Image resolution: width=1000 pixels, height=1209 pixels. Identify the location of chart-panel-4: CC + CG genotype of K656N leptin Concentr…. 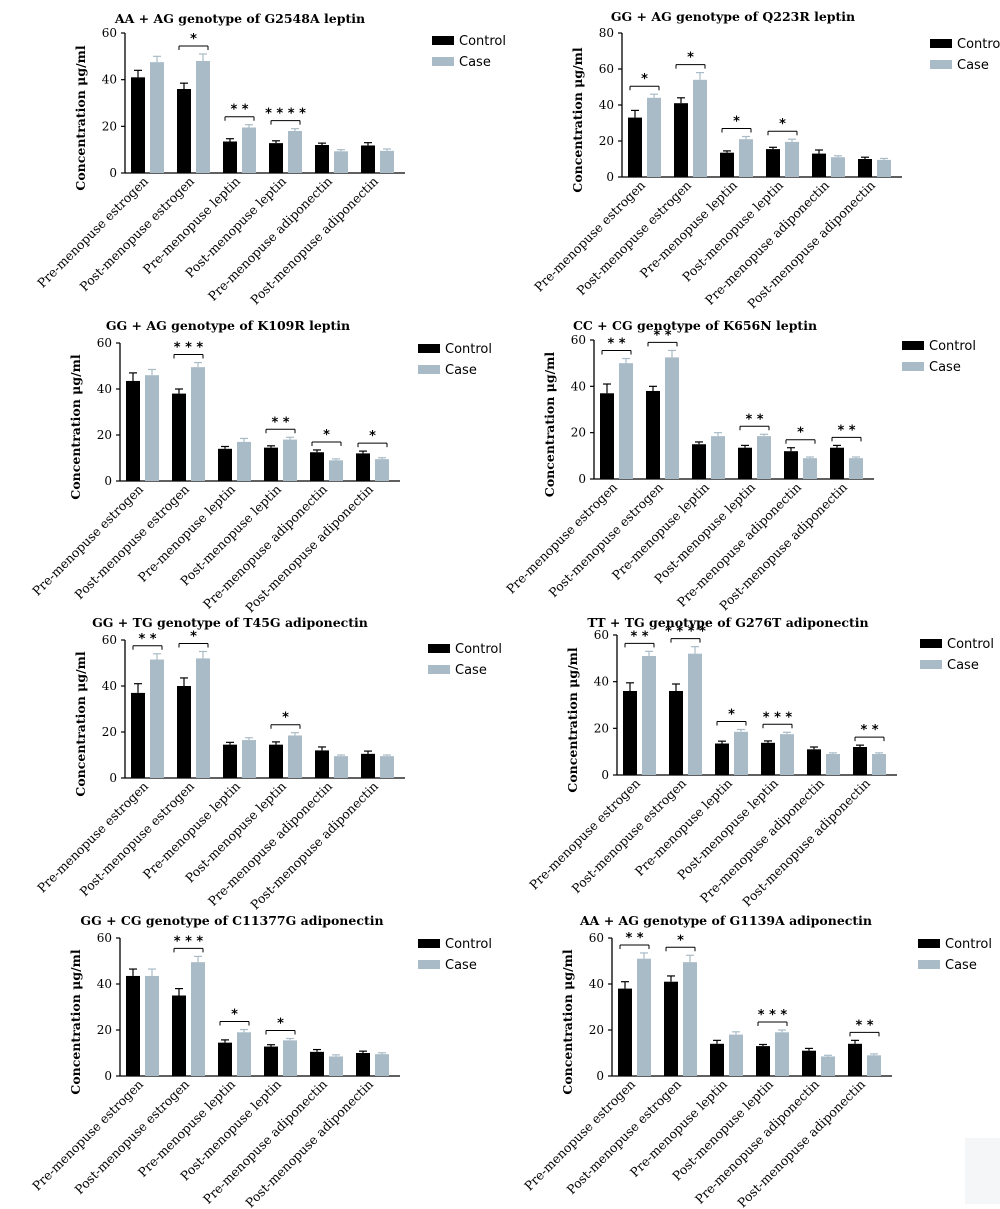
(739, 465).